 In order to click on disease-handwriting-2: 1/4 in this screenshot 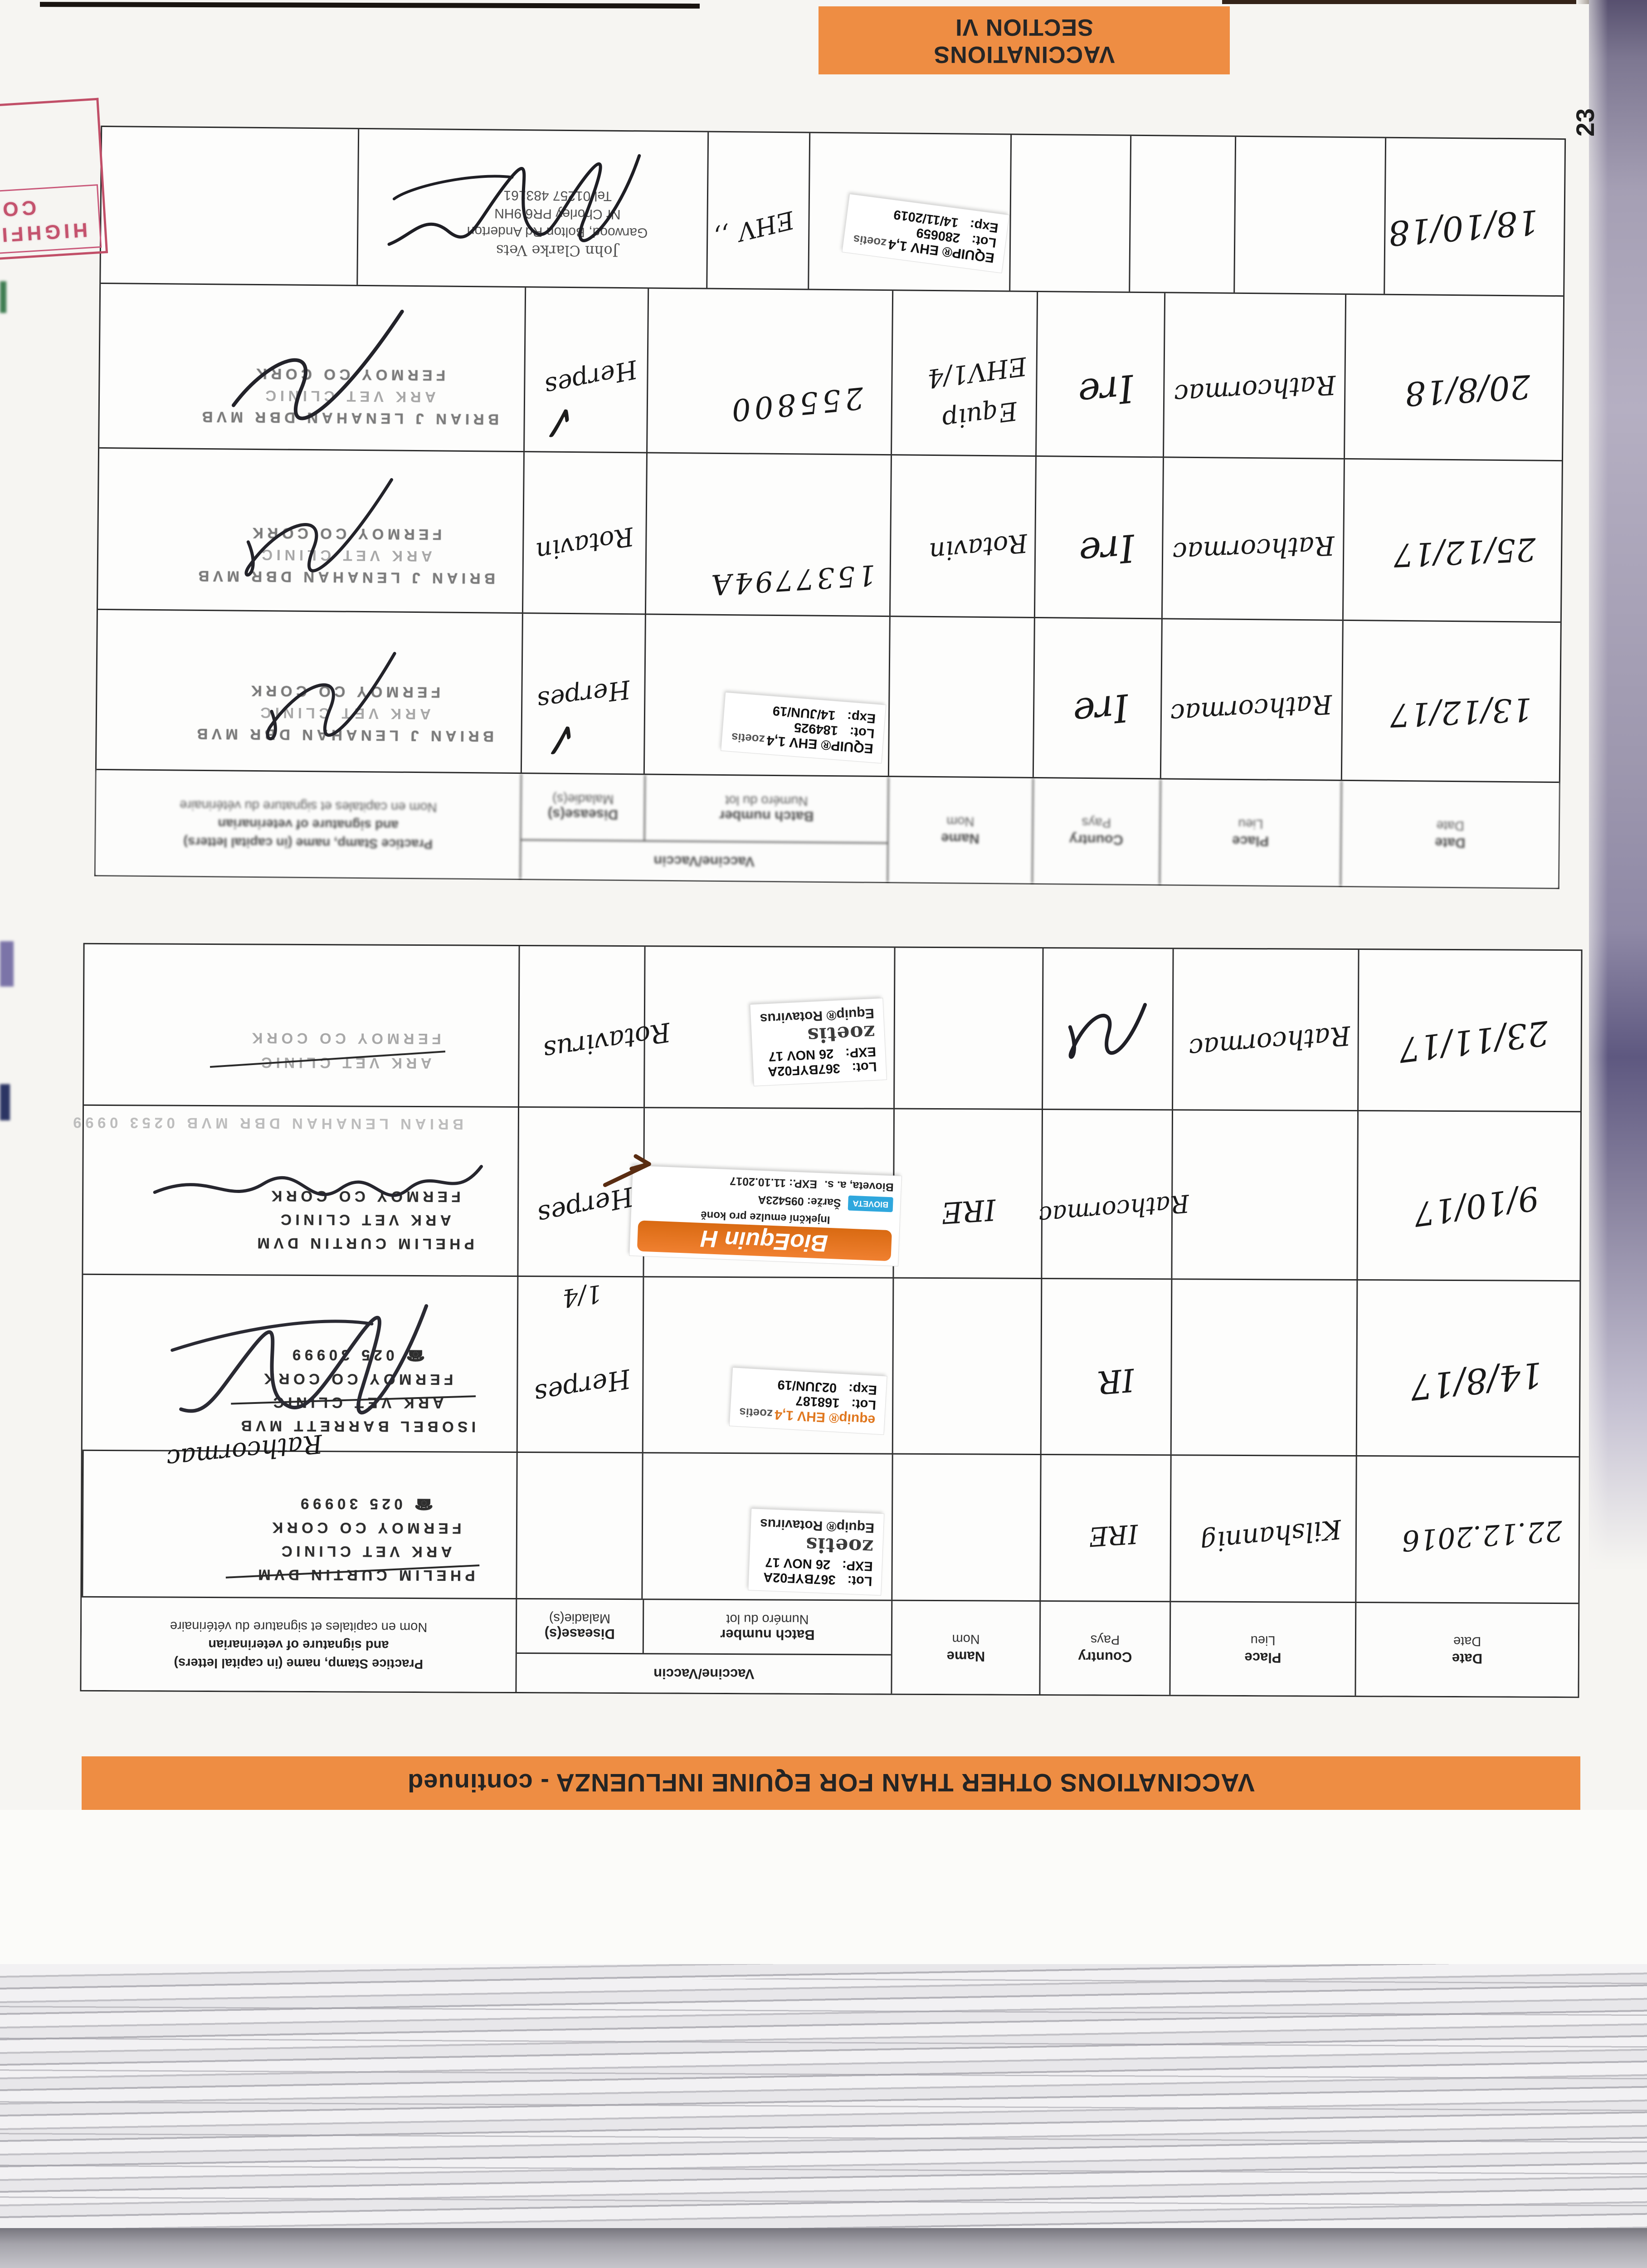, I will do `click(582, 1296)`.